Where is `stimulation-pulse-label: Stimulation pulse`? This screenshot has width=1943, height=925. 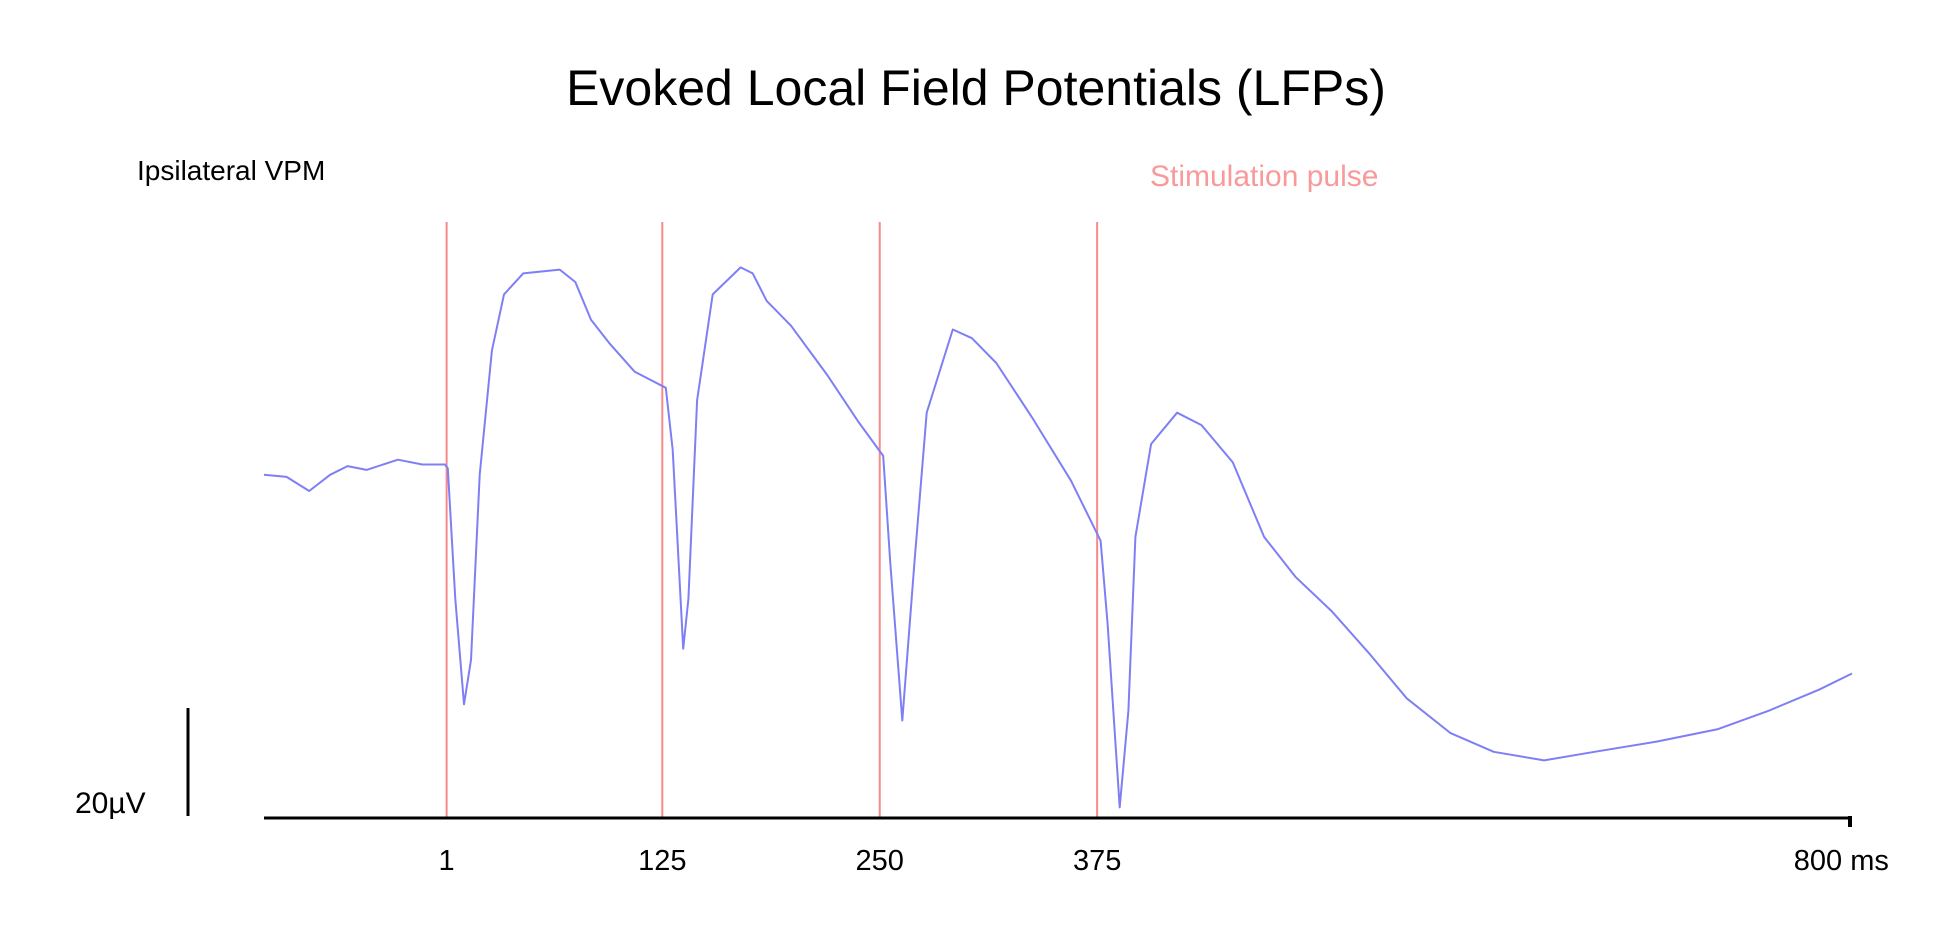 stimulation-pulse-label: Stimulation pulse is located at coordinates (1264, 176).